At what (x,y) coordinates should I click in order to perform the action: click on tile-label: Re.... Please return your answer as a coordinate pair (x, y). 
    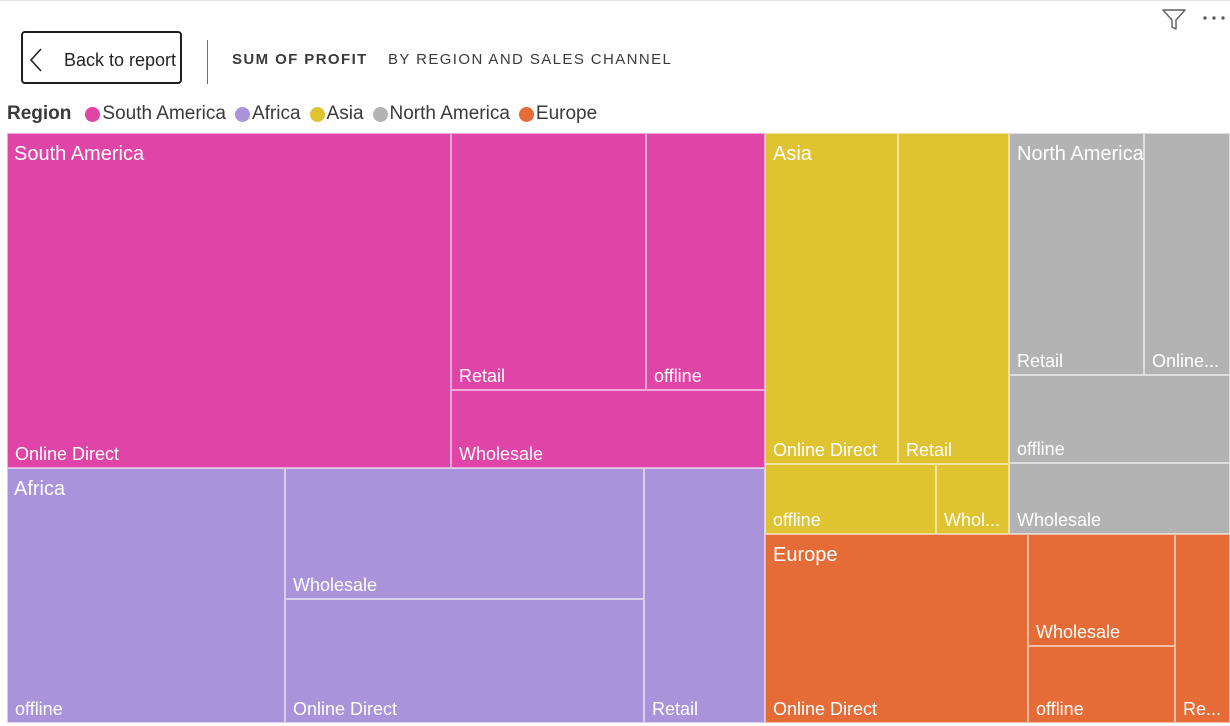
    Looking at the image, I should click on (1202, 709).